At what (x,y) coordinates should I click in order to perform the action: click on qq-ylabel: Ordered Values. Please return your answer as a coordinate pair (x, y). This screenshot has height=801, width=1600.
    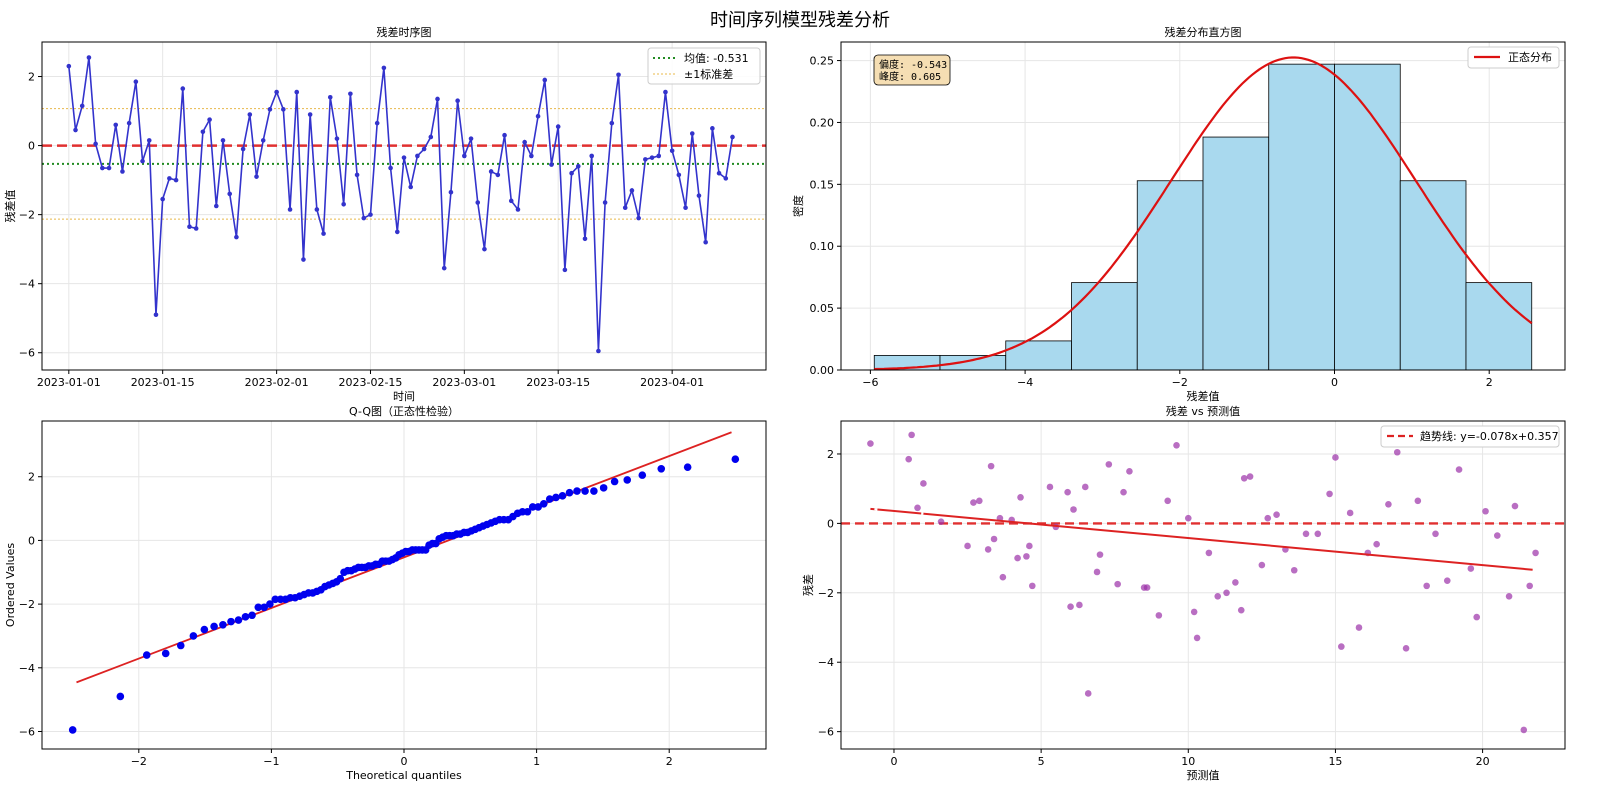
    Looking at the image, I should click on (10, 585).